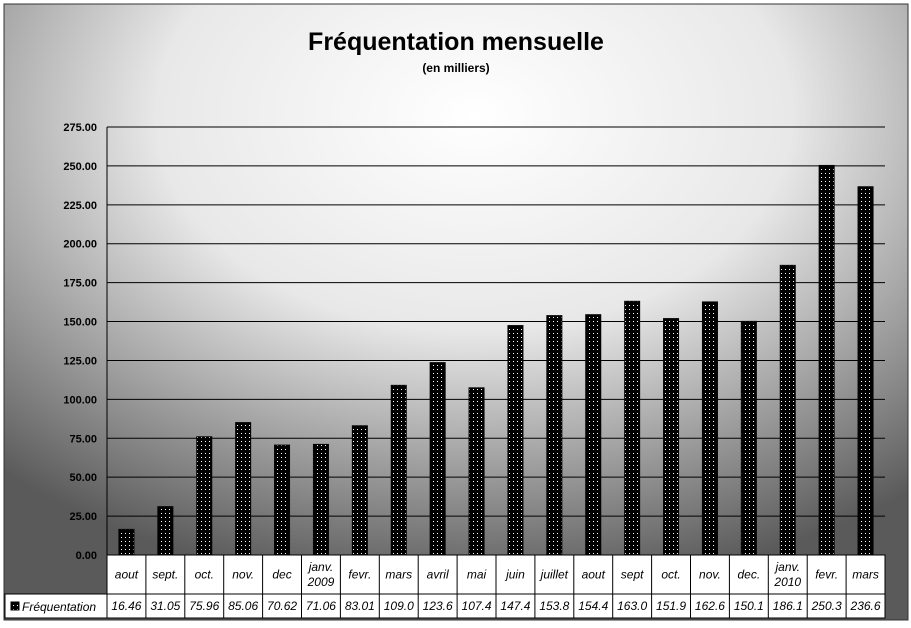  I want to click on x-tick-label: avril, so click(438, 575).